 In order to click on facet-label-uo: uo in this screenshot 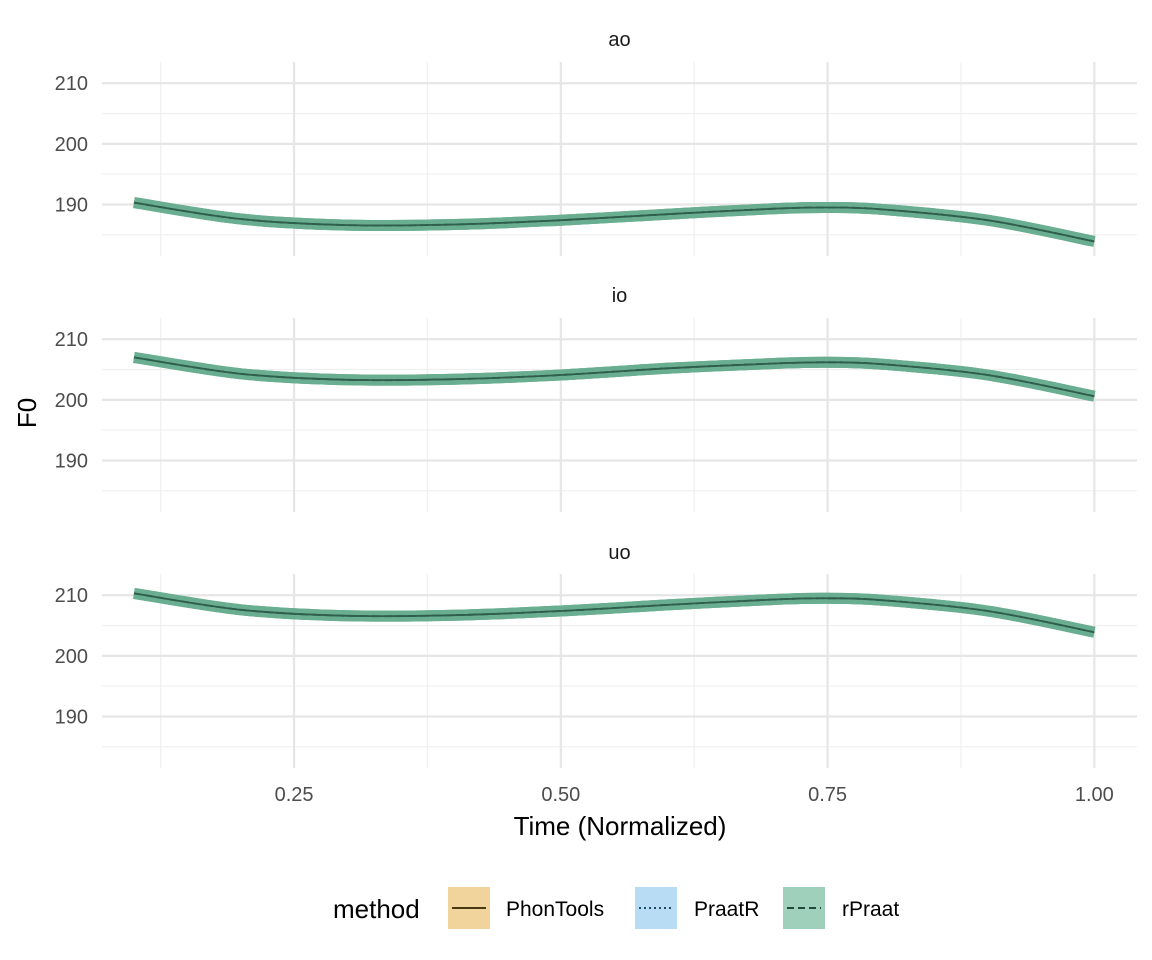, I will do `click(619, 553)`.